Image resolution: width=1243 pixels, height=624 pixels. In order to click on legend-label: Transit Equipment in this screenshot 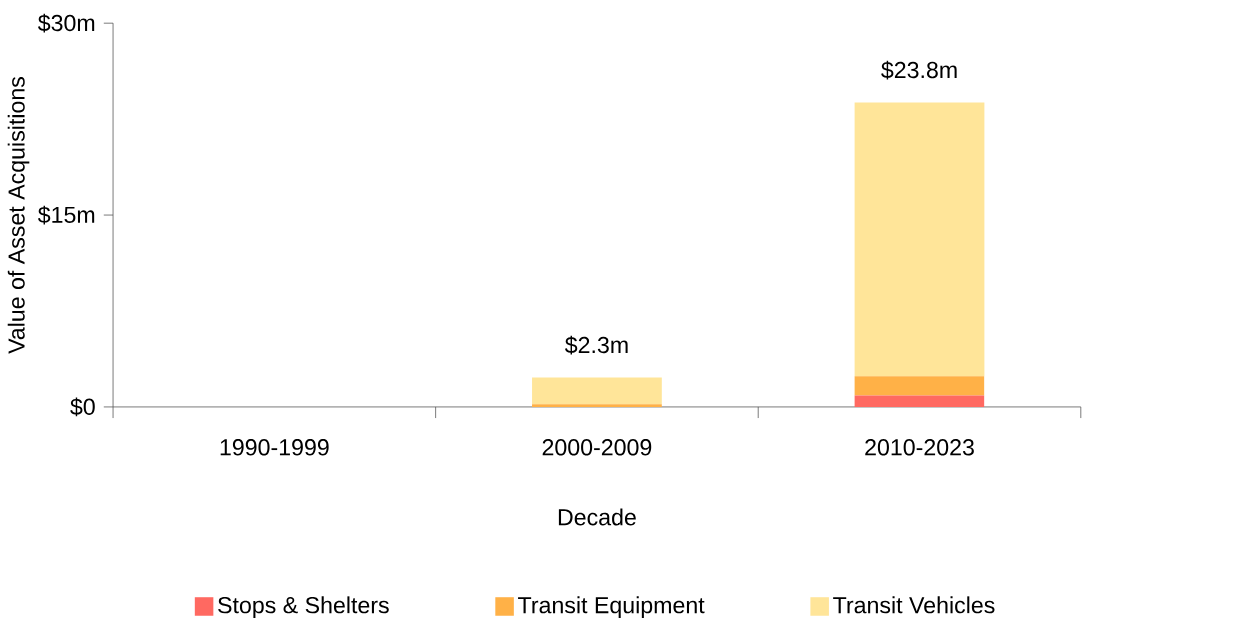, I will do `click(611, 607)`.